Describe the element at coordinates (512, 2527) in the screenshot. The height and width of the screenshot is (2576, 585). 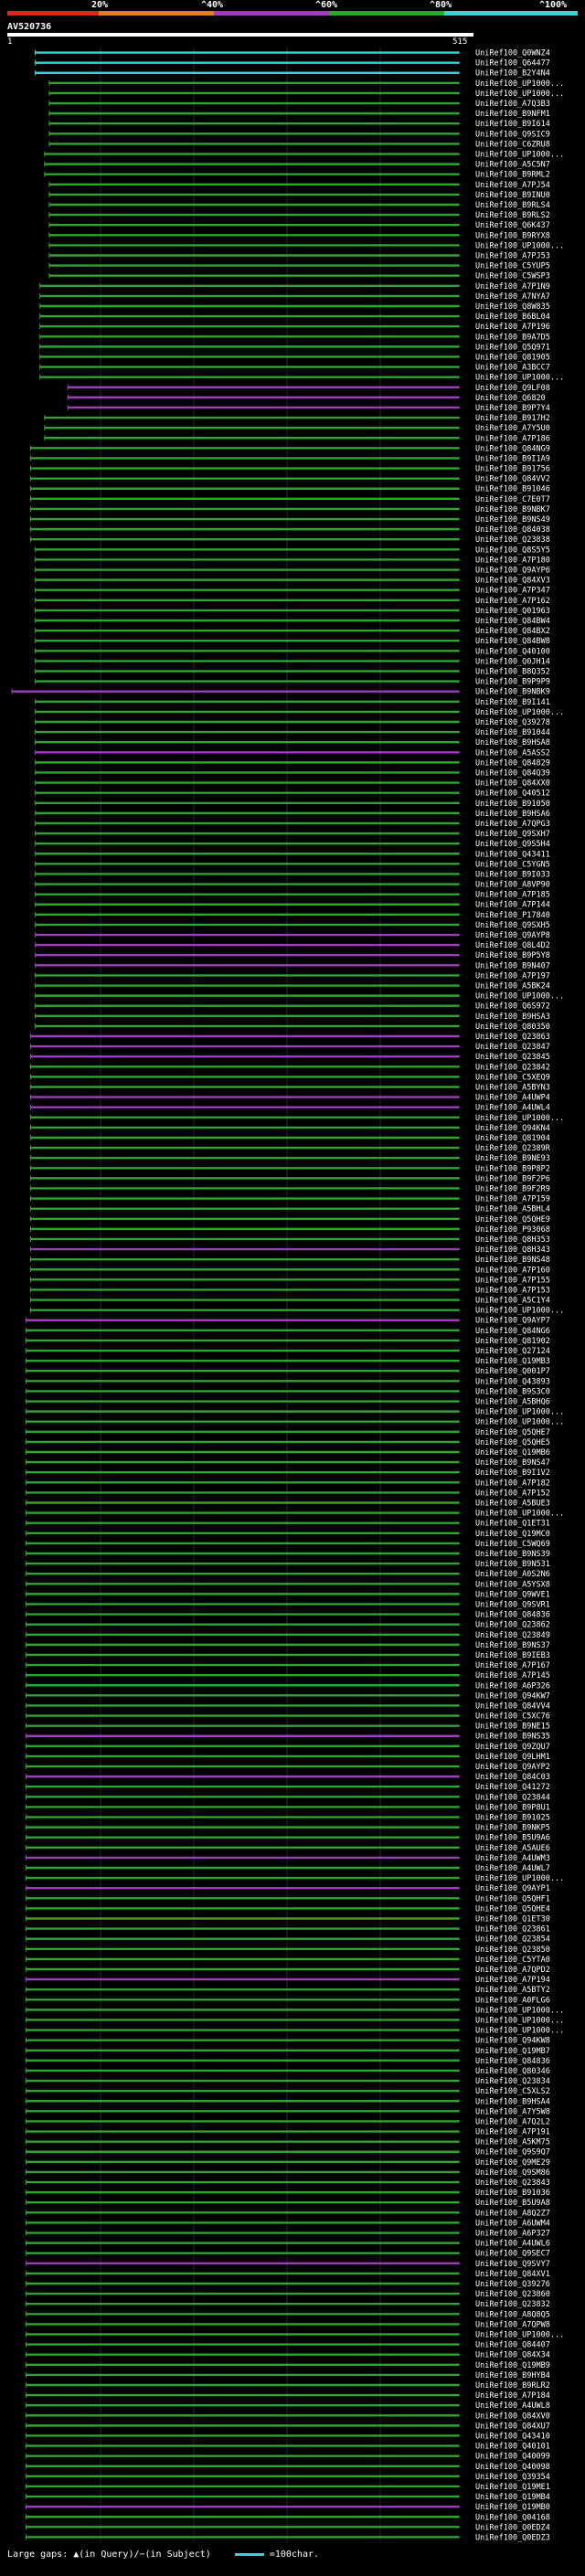
I see `hit-label: UniRef100_Q0EDZ4` at that location.